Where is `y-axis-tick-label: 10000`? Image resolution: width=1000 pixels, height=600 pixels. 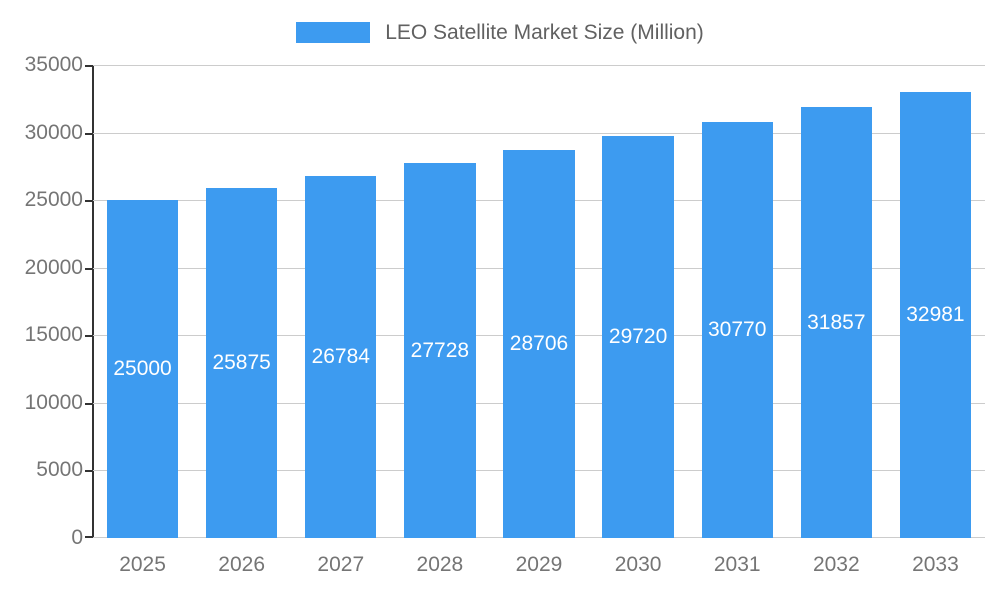 y-axis-tick-label: 10000 is located at coordinates (53, 402).